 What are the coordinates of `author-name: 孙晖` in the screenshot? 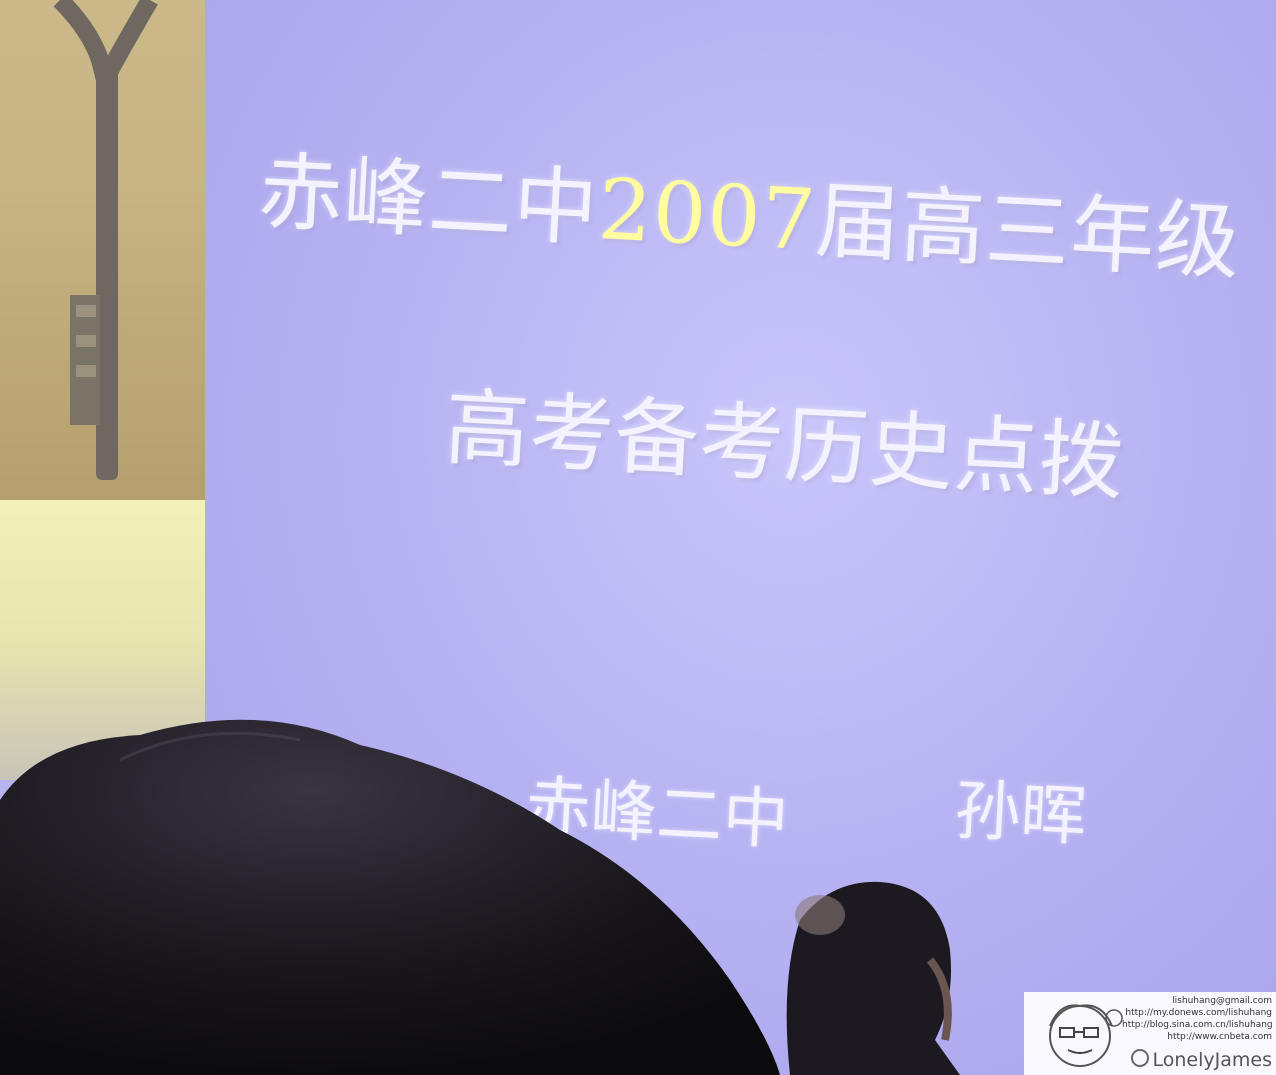 It's located at (1020, 813).